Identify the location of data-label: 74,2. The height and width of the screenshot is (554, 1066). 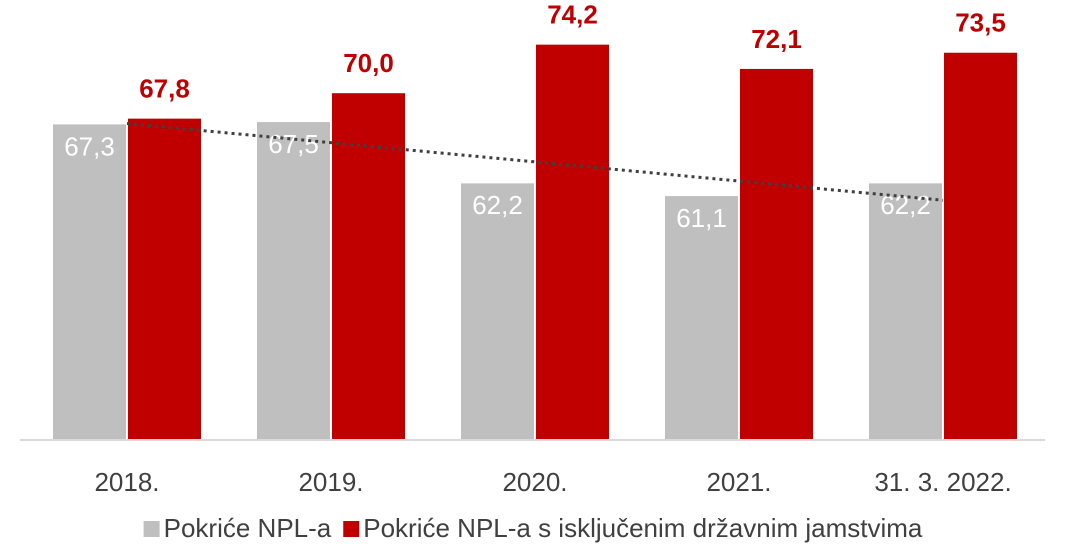
(572, 15).